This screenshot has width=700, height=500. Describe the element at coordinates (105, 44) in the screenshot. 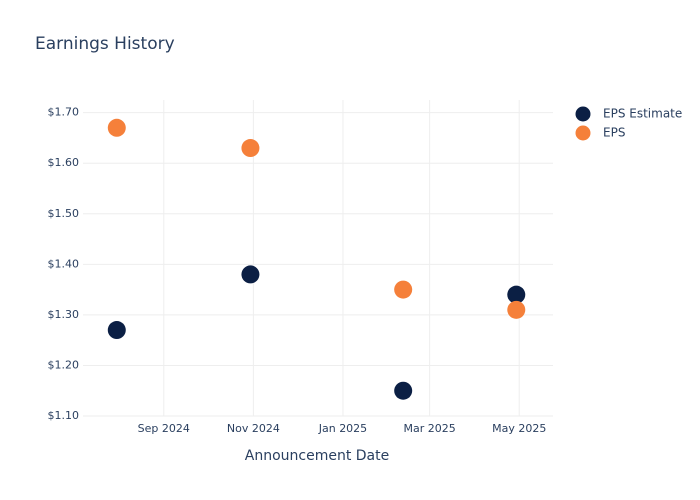

I see `chart-title: Earnings History` at that location.